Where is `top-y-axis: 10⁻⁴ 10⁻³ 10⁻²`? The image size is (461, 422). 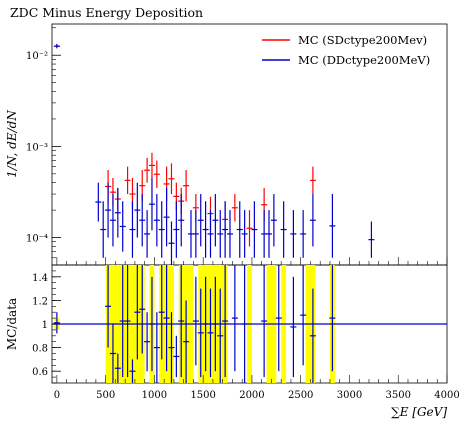 top-y-axis: 10⁻⁴ 10⁻³ 10⁻² is located at coordinates (43, 143).